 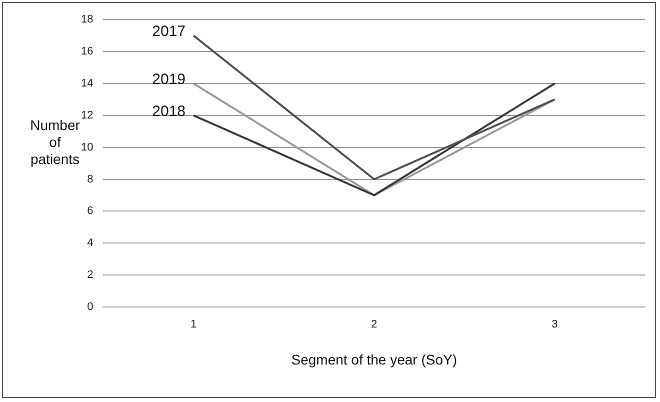 I want to click on y-axis-title: Number of patients, so click(x=55, y=142).